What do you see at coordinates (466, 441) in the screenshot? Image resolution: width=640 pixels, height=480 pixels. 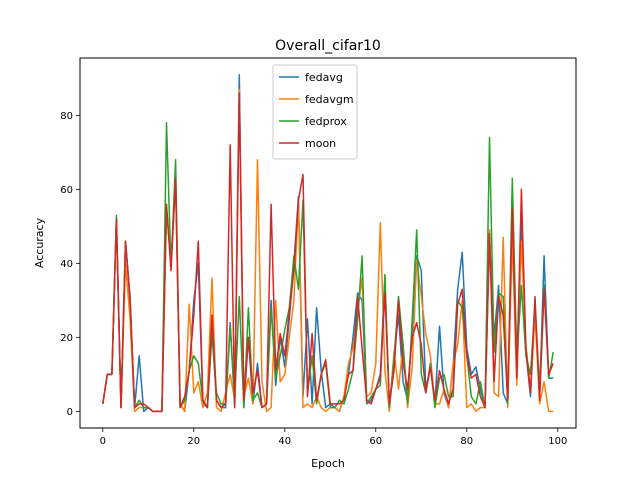 I see `x-tick-label: 80` at bounding box center [466, 441].